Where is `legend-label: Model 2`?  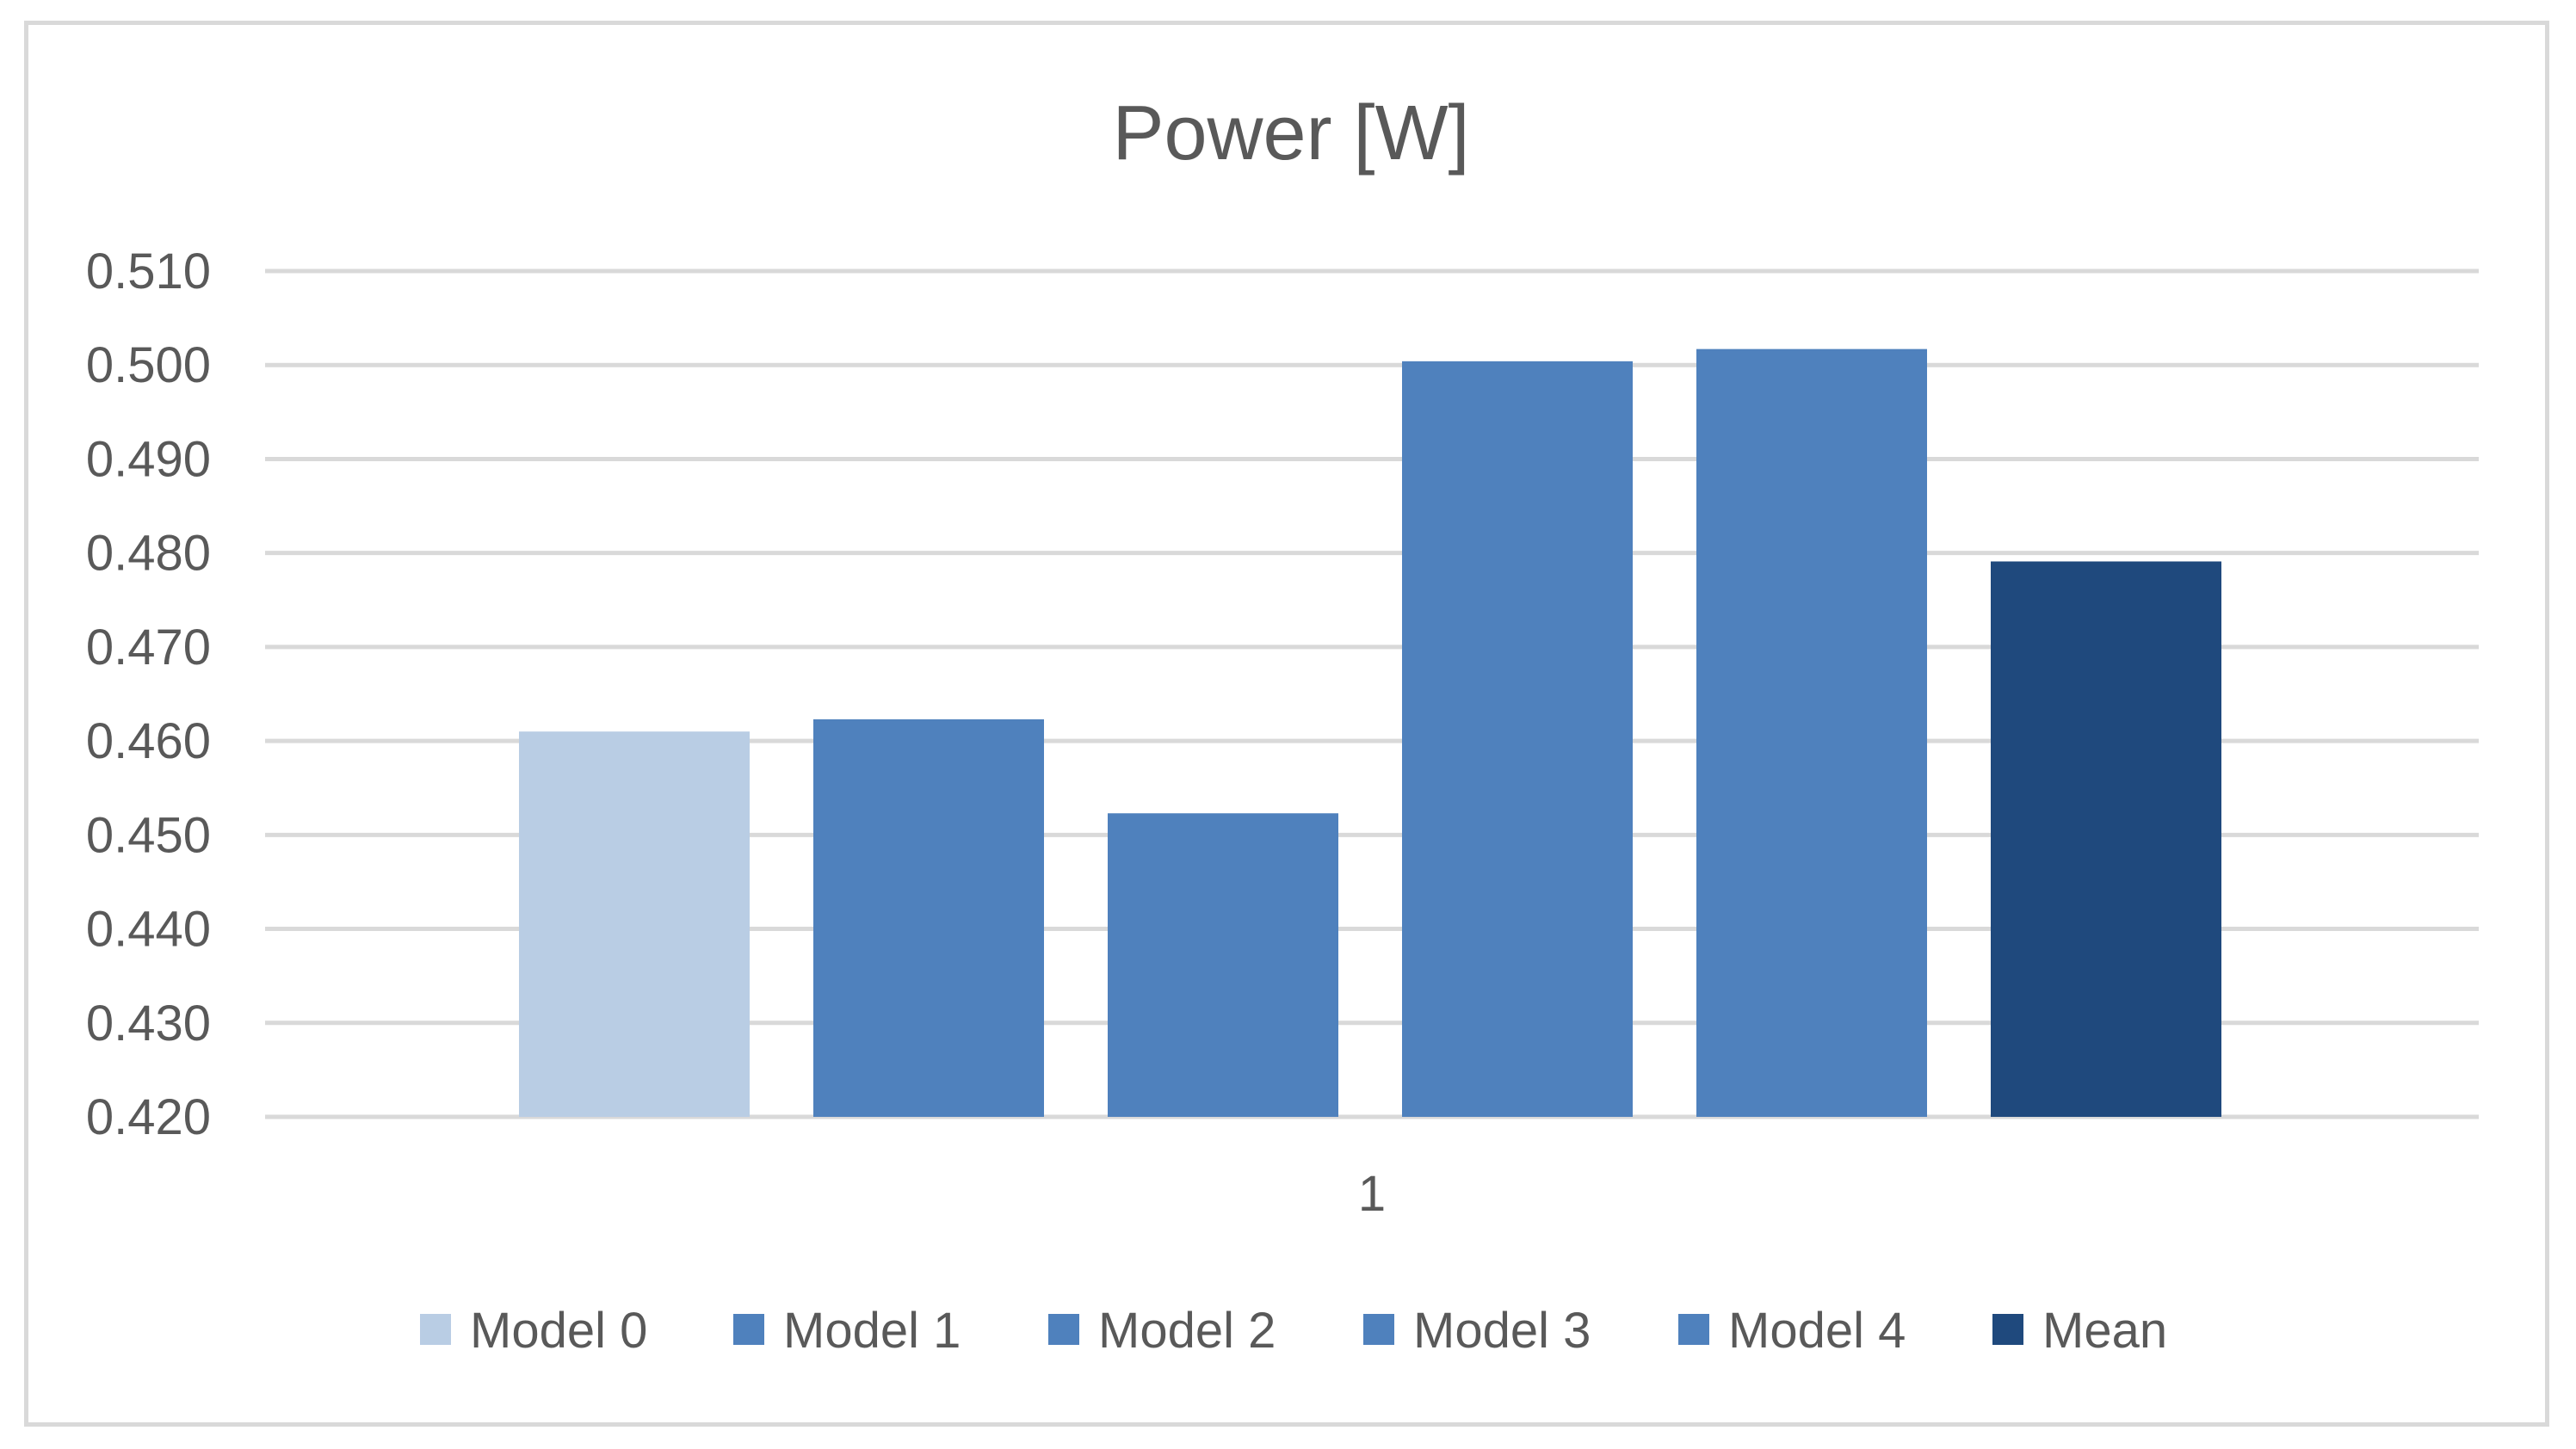 legend-label: Model 2 is located at coordinates (1187, 1331).